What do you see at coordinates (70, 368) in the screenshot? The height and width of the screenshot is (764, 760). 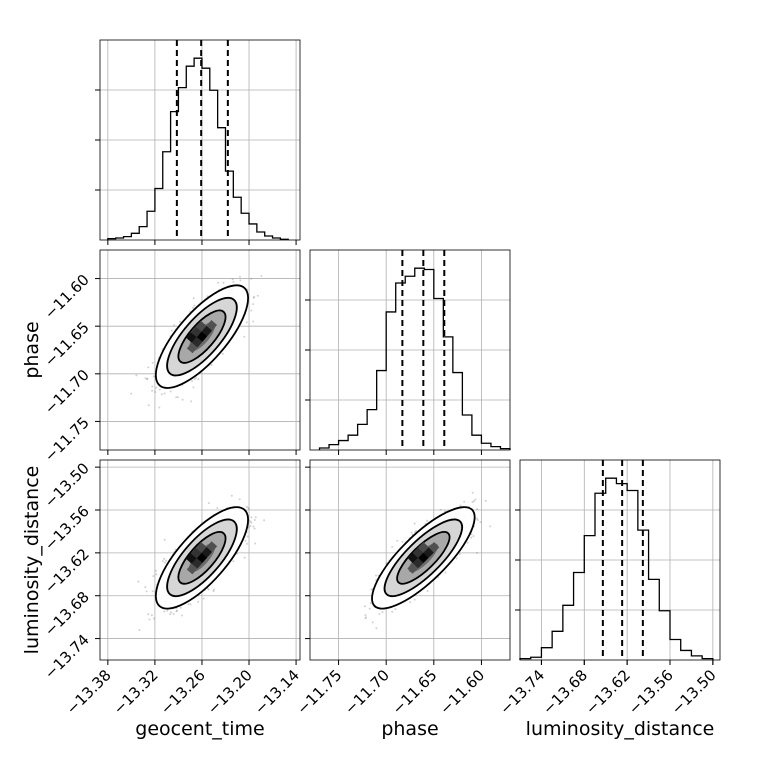 I see `y-axis-phase: −11.75−11.70−11.65−11.60` at bounding box center [70, 368].